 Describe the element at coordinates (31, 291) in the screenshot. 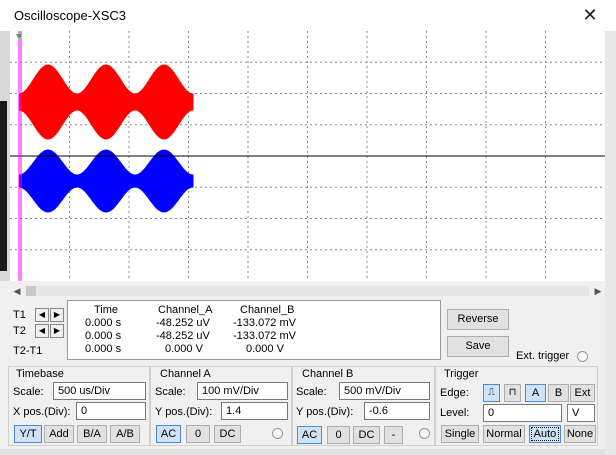

I see `scroll-thumb` at that location.